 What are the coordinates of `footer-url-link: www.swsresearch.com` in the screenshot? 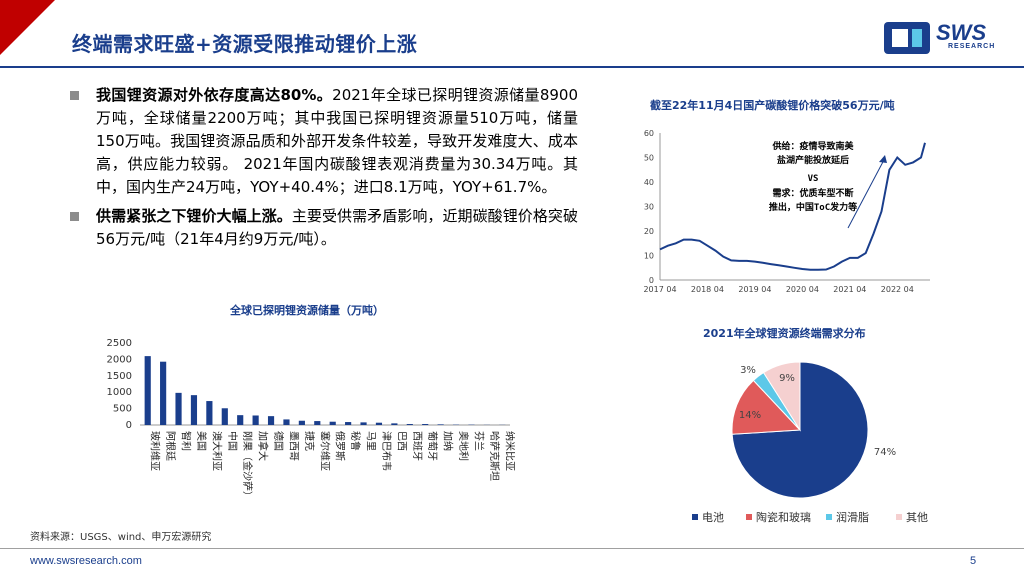 It's located at (86, 561).